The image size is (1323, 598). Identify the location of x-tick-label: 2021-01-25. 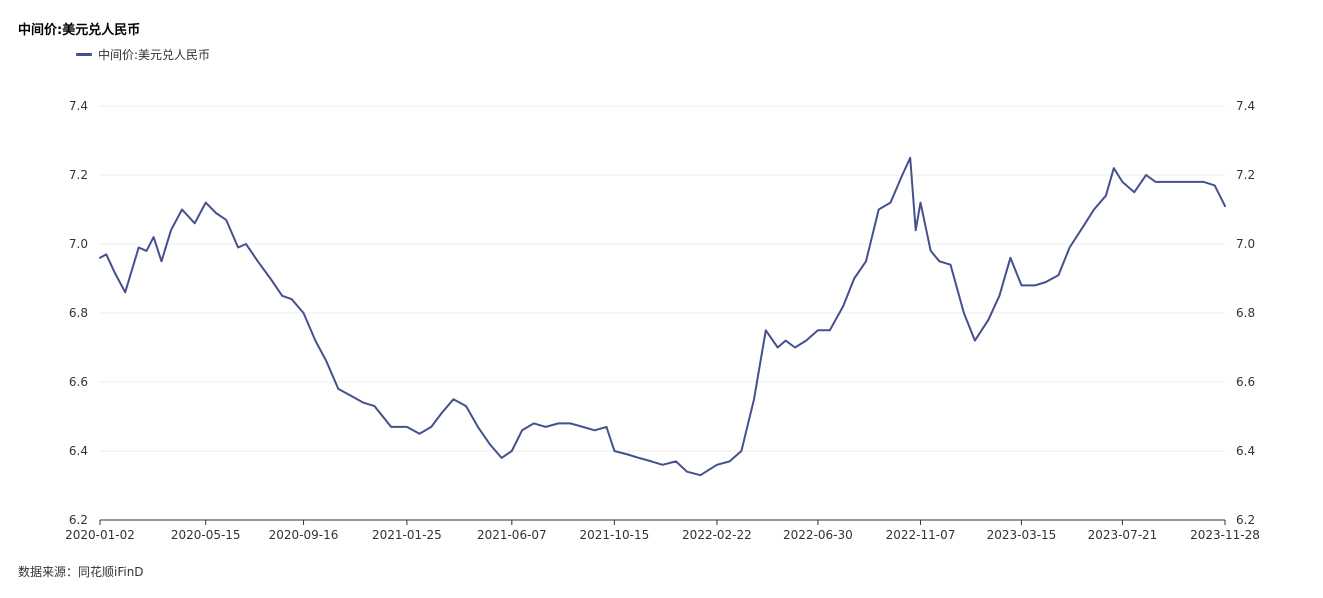
(407, 535).